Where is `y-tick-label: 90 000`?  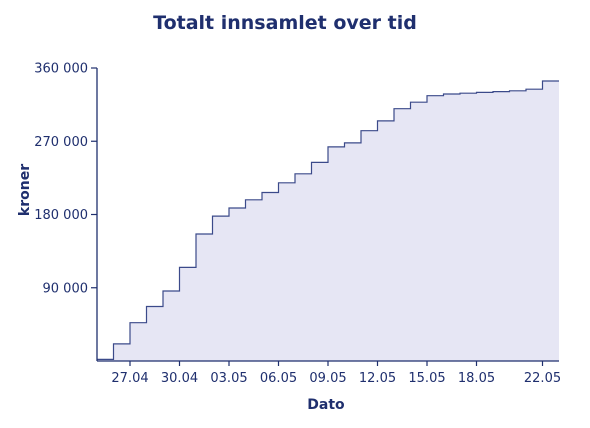
y-tick-label: 90 000 is located at coordinates (66, 288).